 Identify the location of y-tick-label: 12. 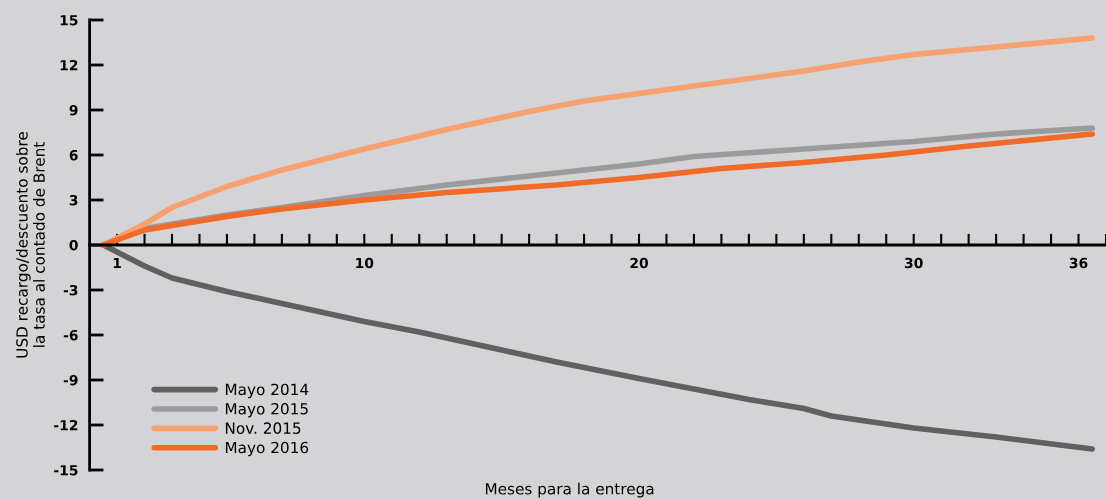
(69, 65).